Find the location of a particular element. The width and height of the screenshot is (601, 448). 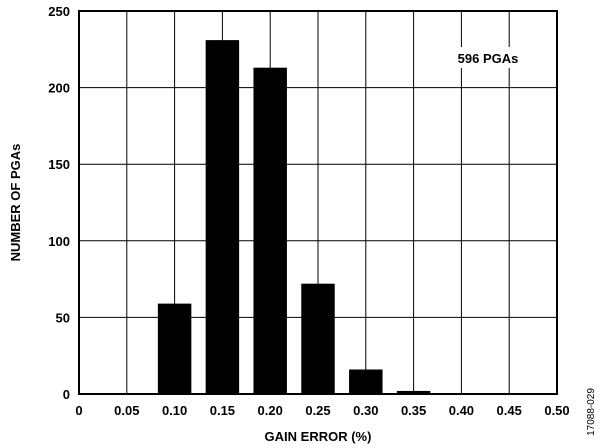

x-tick-label: 0.30 is located at coordinates (365, 410).